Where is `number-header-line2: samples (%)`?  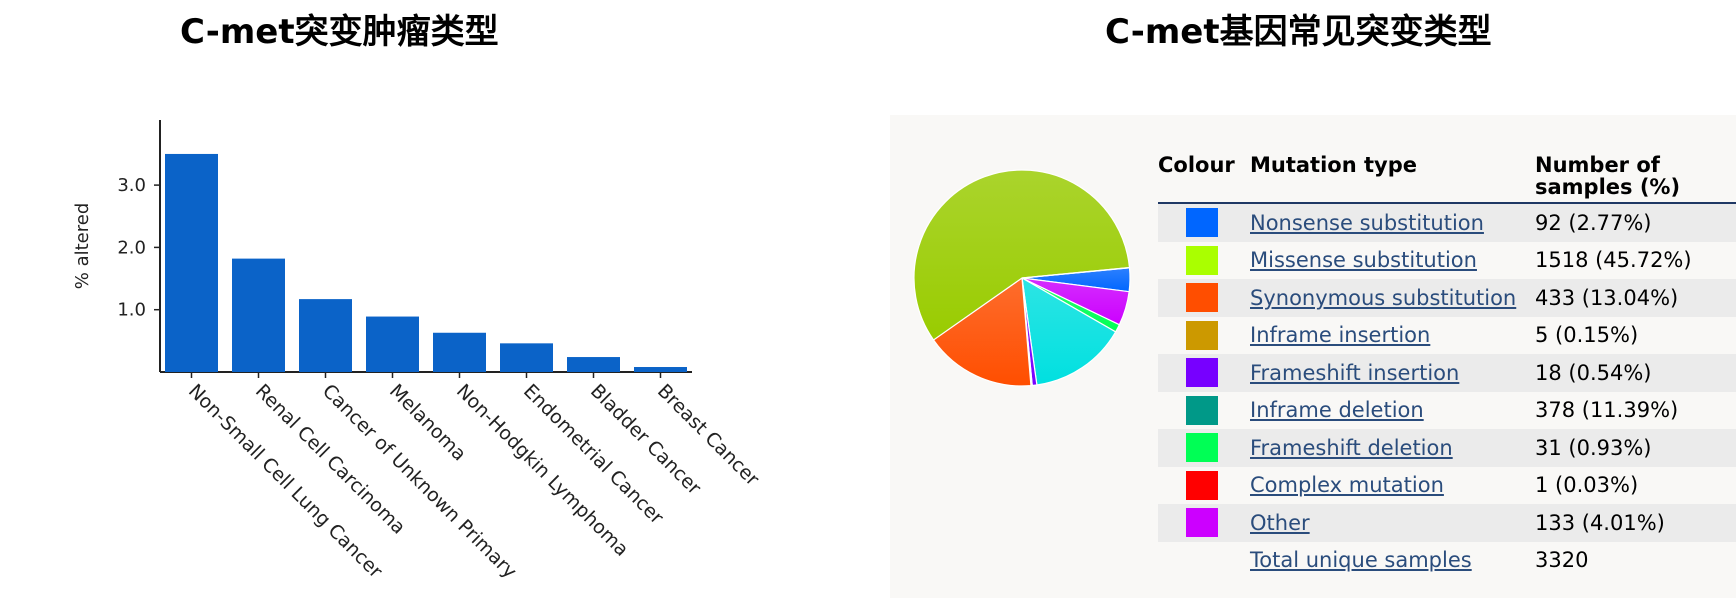 number-header-line2: samples (%) is located at coordinates (1608, 187).